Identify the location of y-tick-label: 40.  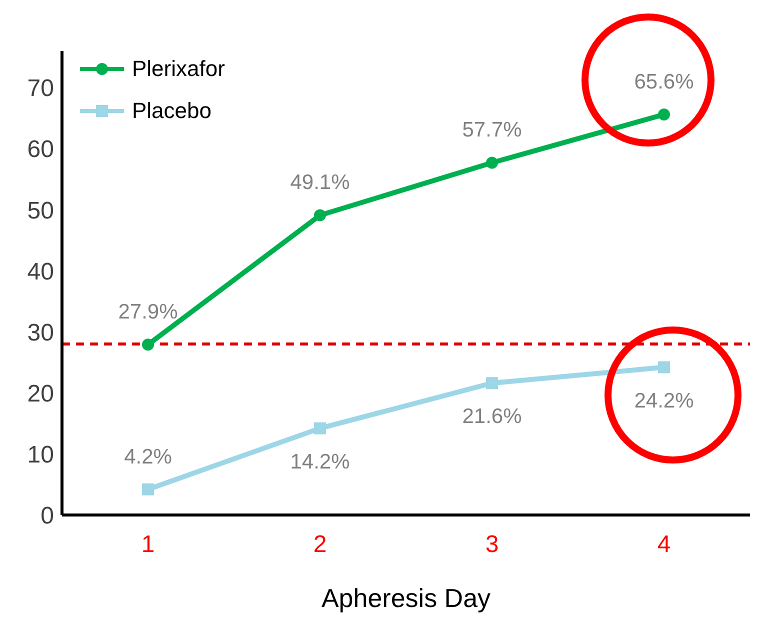
(40, 272).